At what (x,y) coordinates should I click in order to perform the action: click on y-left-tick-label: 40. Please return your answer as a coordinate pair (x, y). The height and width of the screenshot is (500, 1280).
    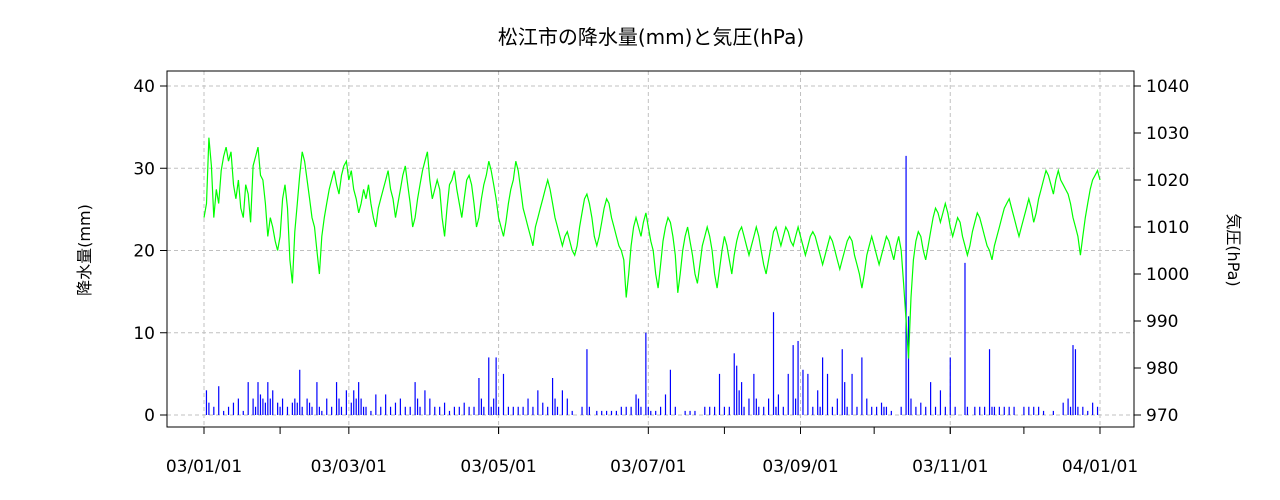
    Looking at the image, I should click on (144, 87).